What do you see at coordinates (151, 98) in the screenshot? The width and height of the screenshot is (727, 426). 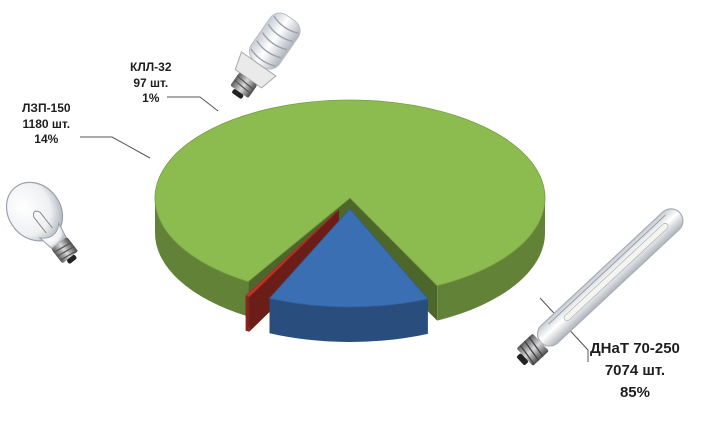 I see `percent-label-klp: 1%` at bounding box center [151, 98].